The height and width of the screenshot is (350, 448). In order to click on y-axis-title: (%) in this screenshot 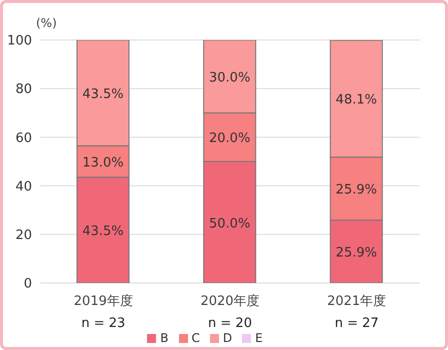, I will do `click(46, 23)`.